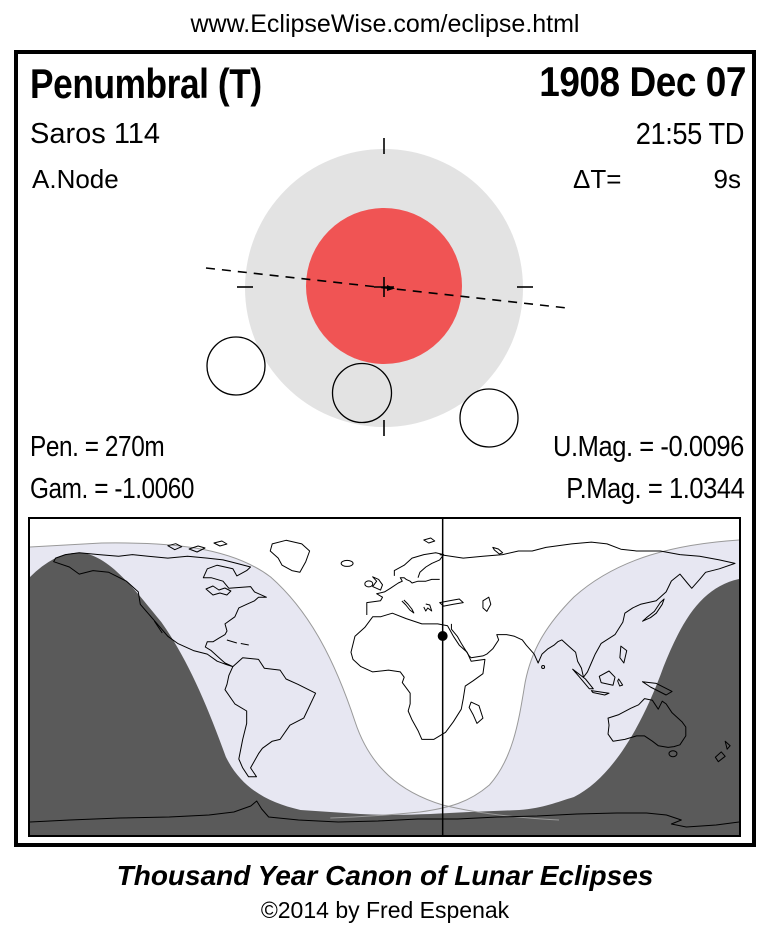 The width and height of the screenshot is (770, 940). Describe the element at coordinates (160, 610) in the screenshot. I see `coast-north-america` at that location.